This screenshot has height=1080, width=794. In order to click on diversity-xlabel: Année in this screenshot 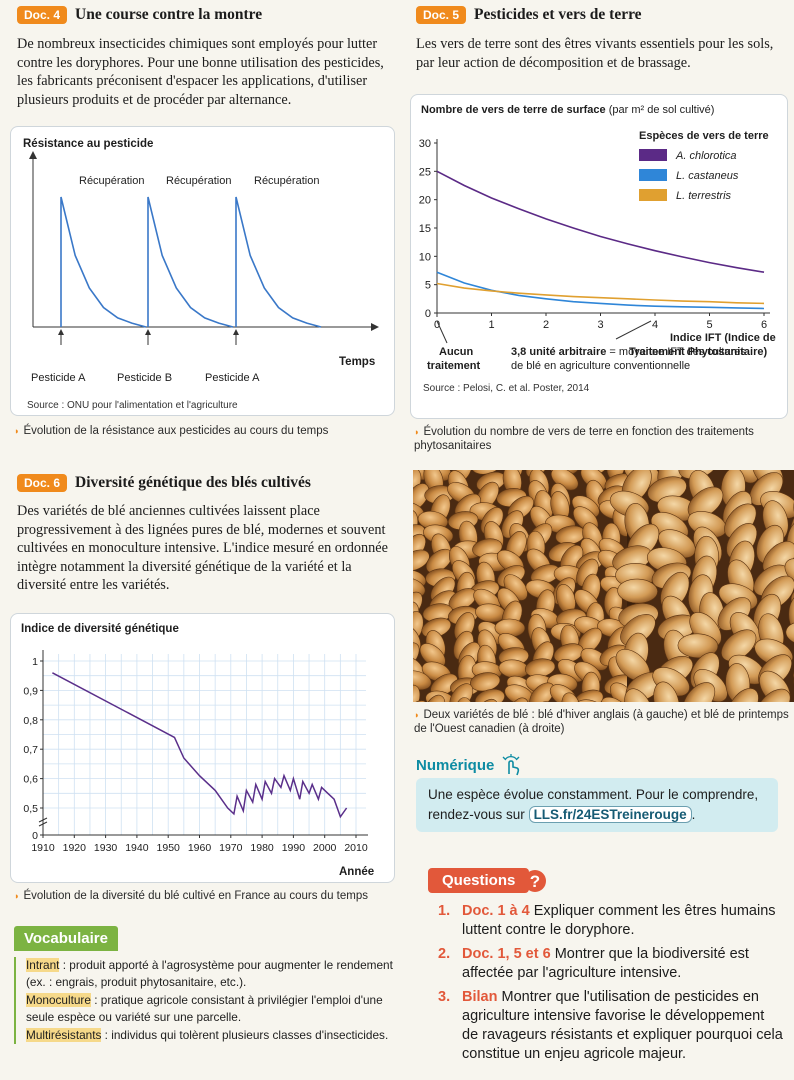, I will do `click(356, 872)`.